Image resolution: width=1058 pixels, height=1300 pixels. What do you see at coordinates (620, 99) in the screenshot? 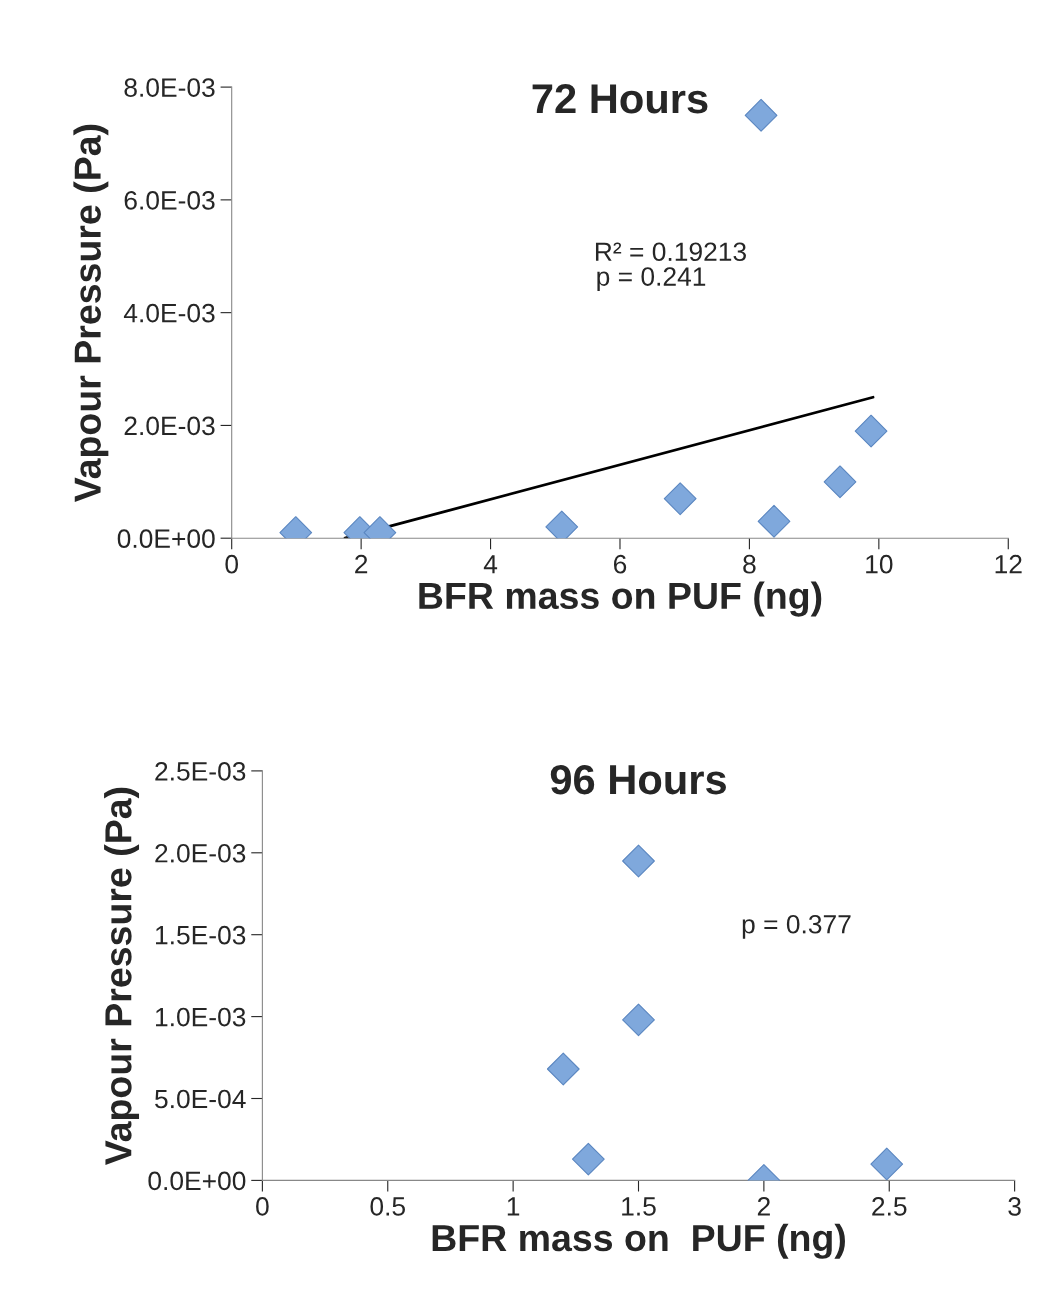
I see `chart-title: 72 Hours` at bounding box center [620, 99].